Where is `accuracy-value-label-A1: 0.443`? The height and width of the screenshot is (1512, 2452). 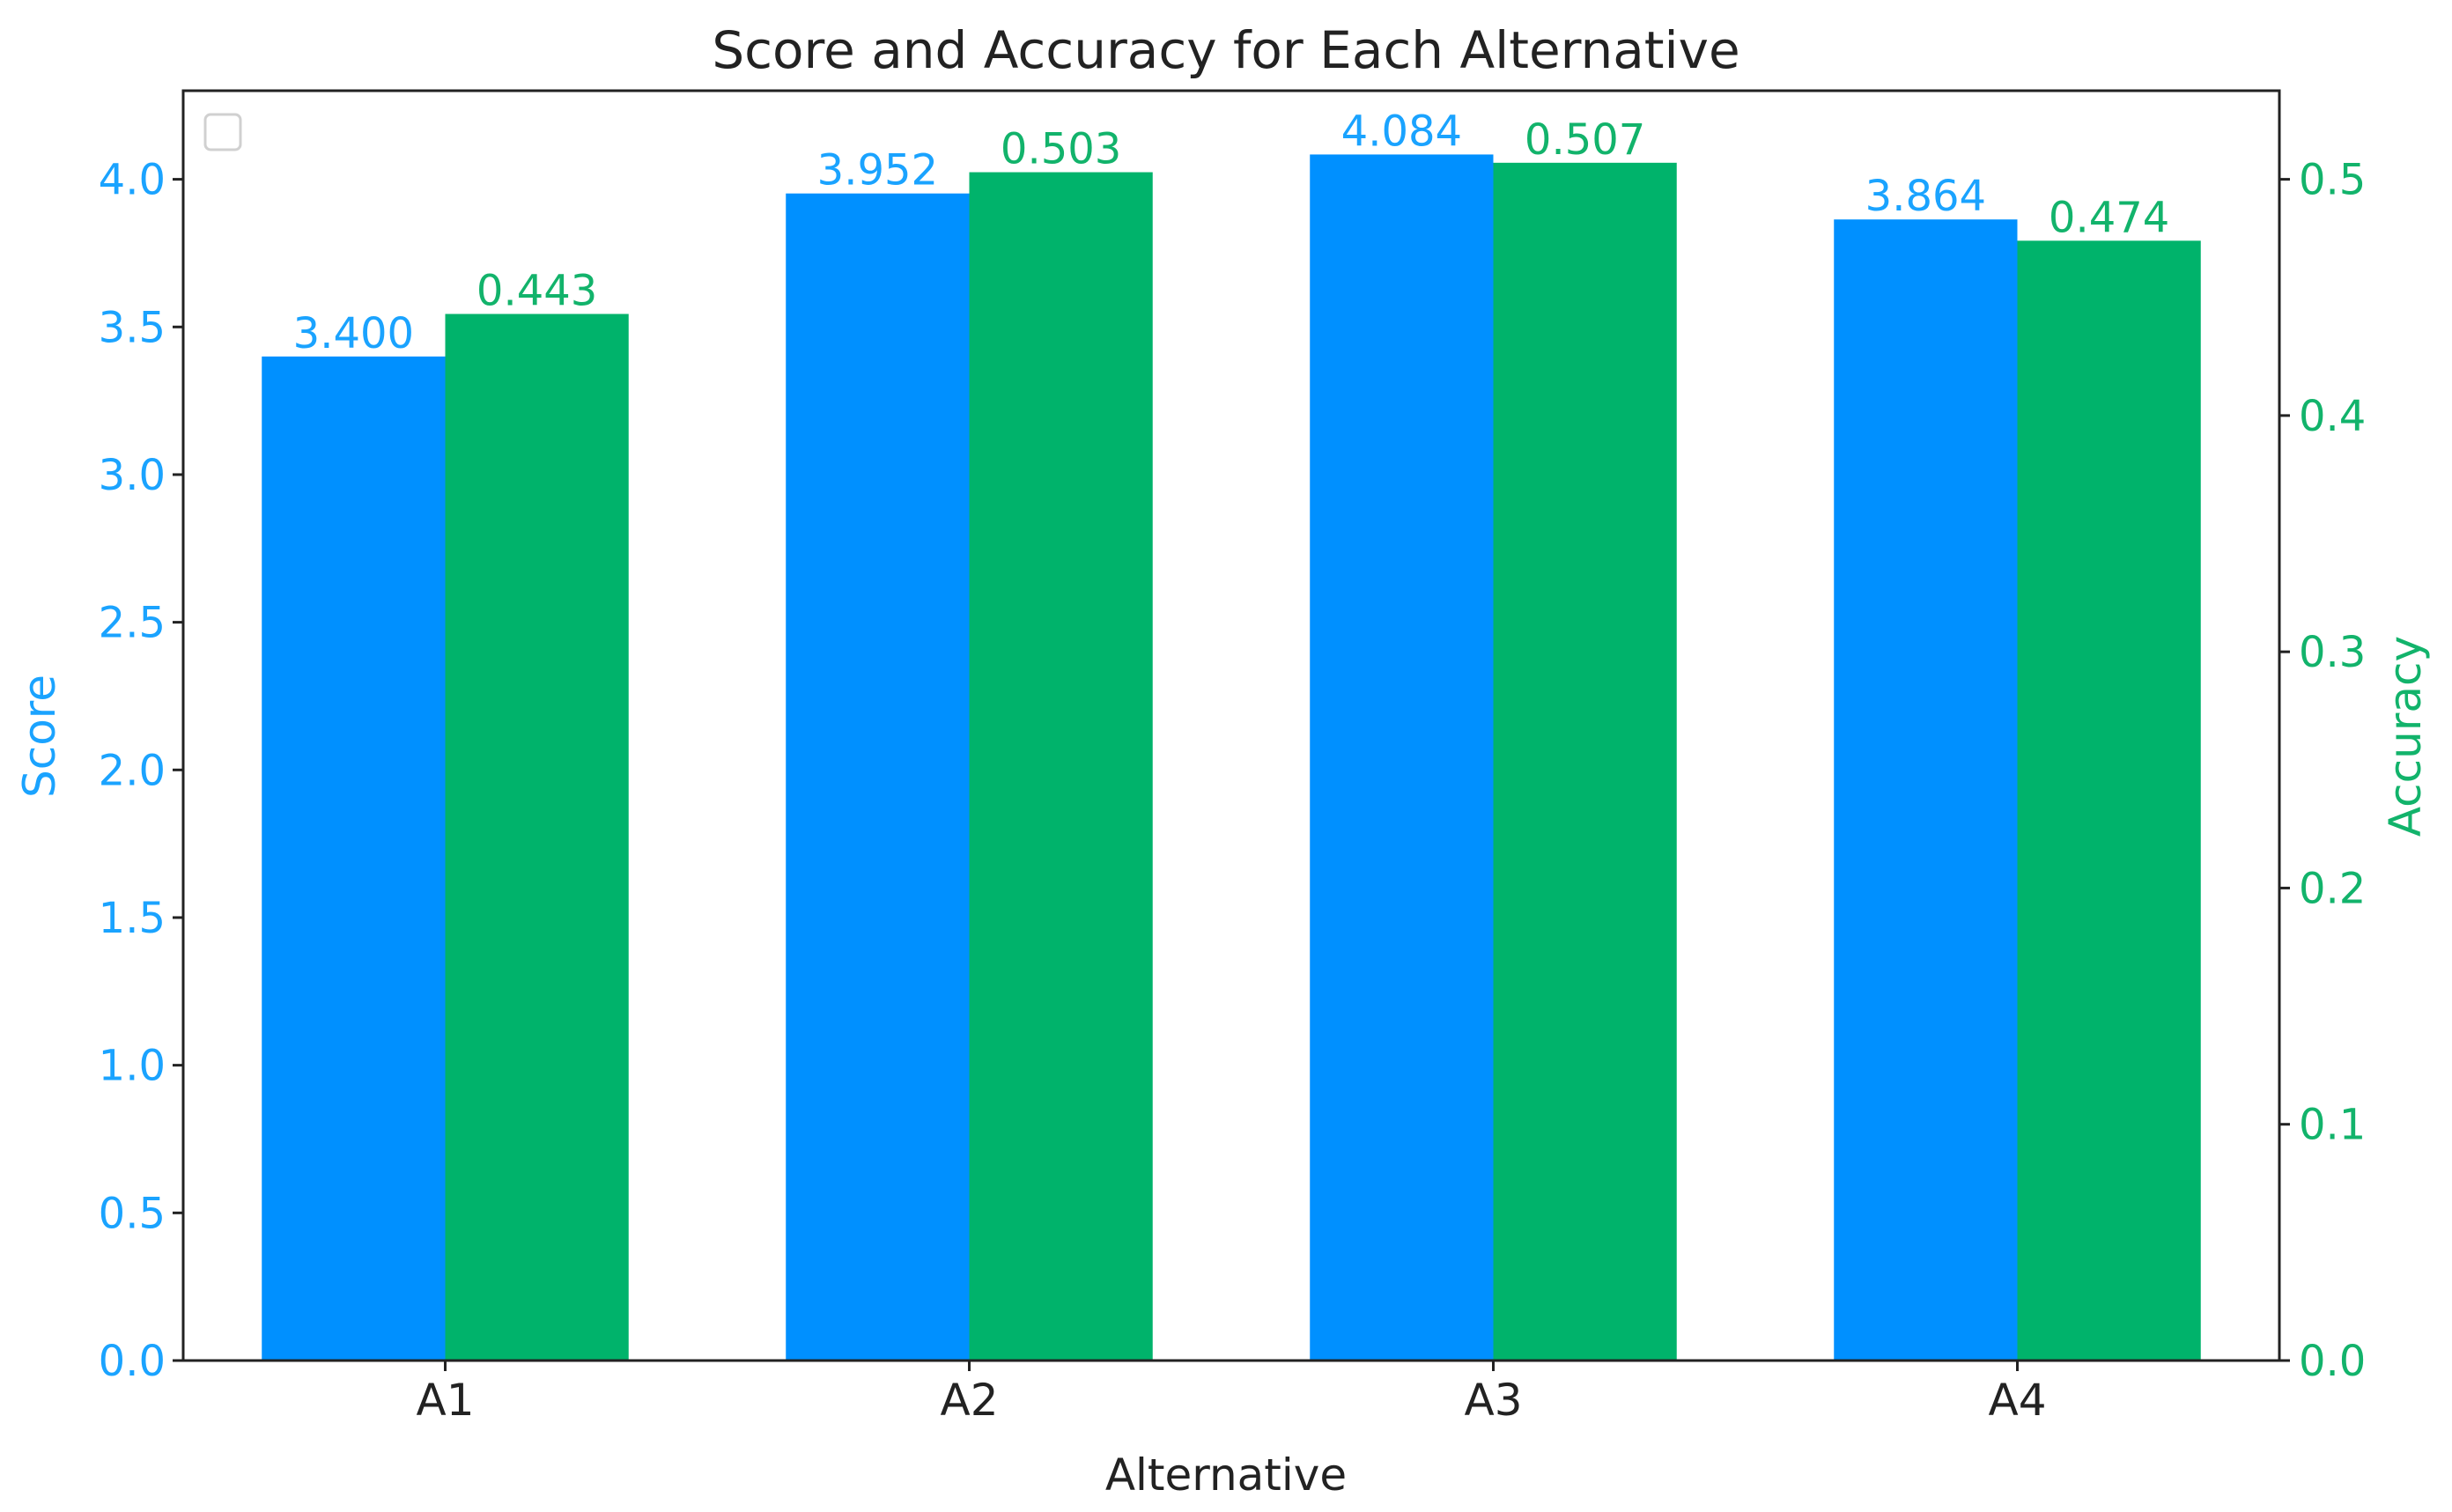
accuracy-value-label-A1: 0.443 is located at coordinates (536, 291).